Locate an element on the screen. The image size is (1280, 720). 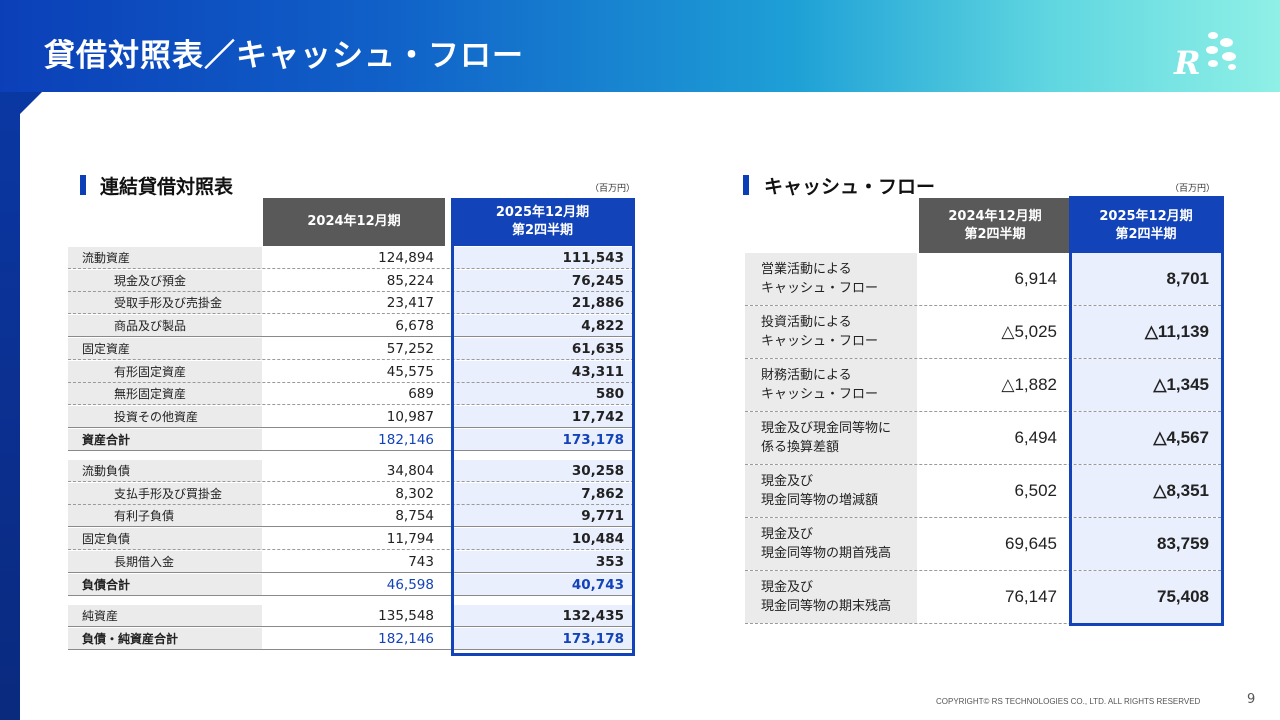
row-label: 商品及び製品 is located at coordinates (165, 326).